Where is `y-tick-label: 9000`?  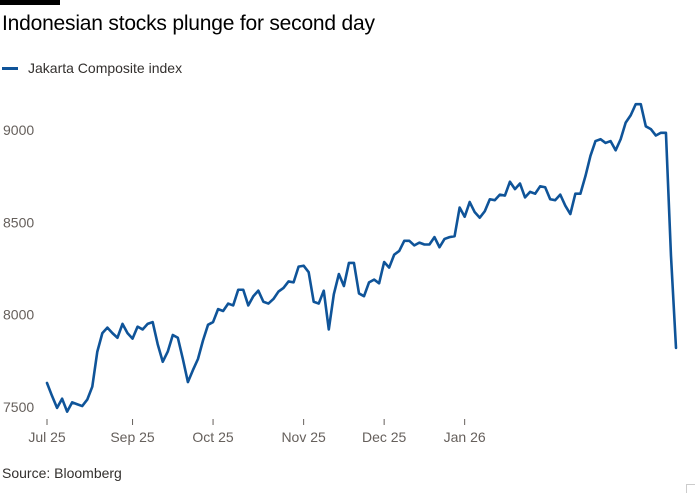 y-tick-label: 9000 is located at coordinates (18, 130).